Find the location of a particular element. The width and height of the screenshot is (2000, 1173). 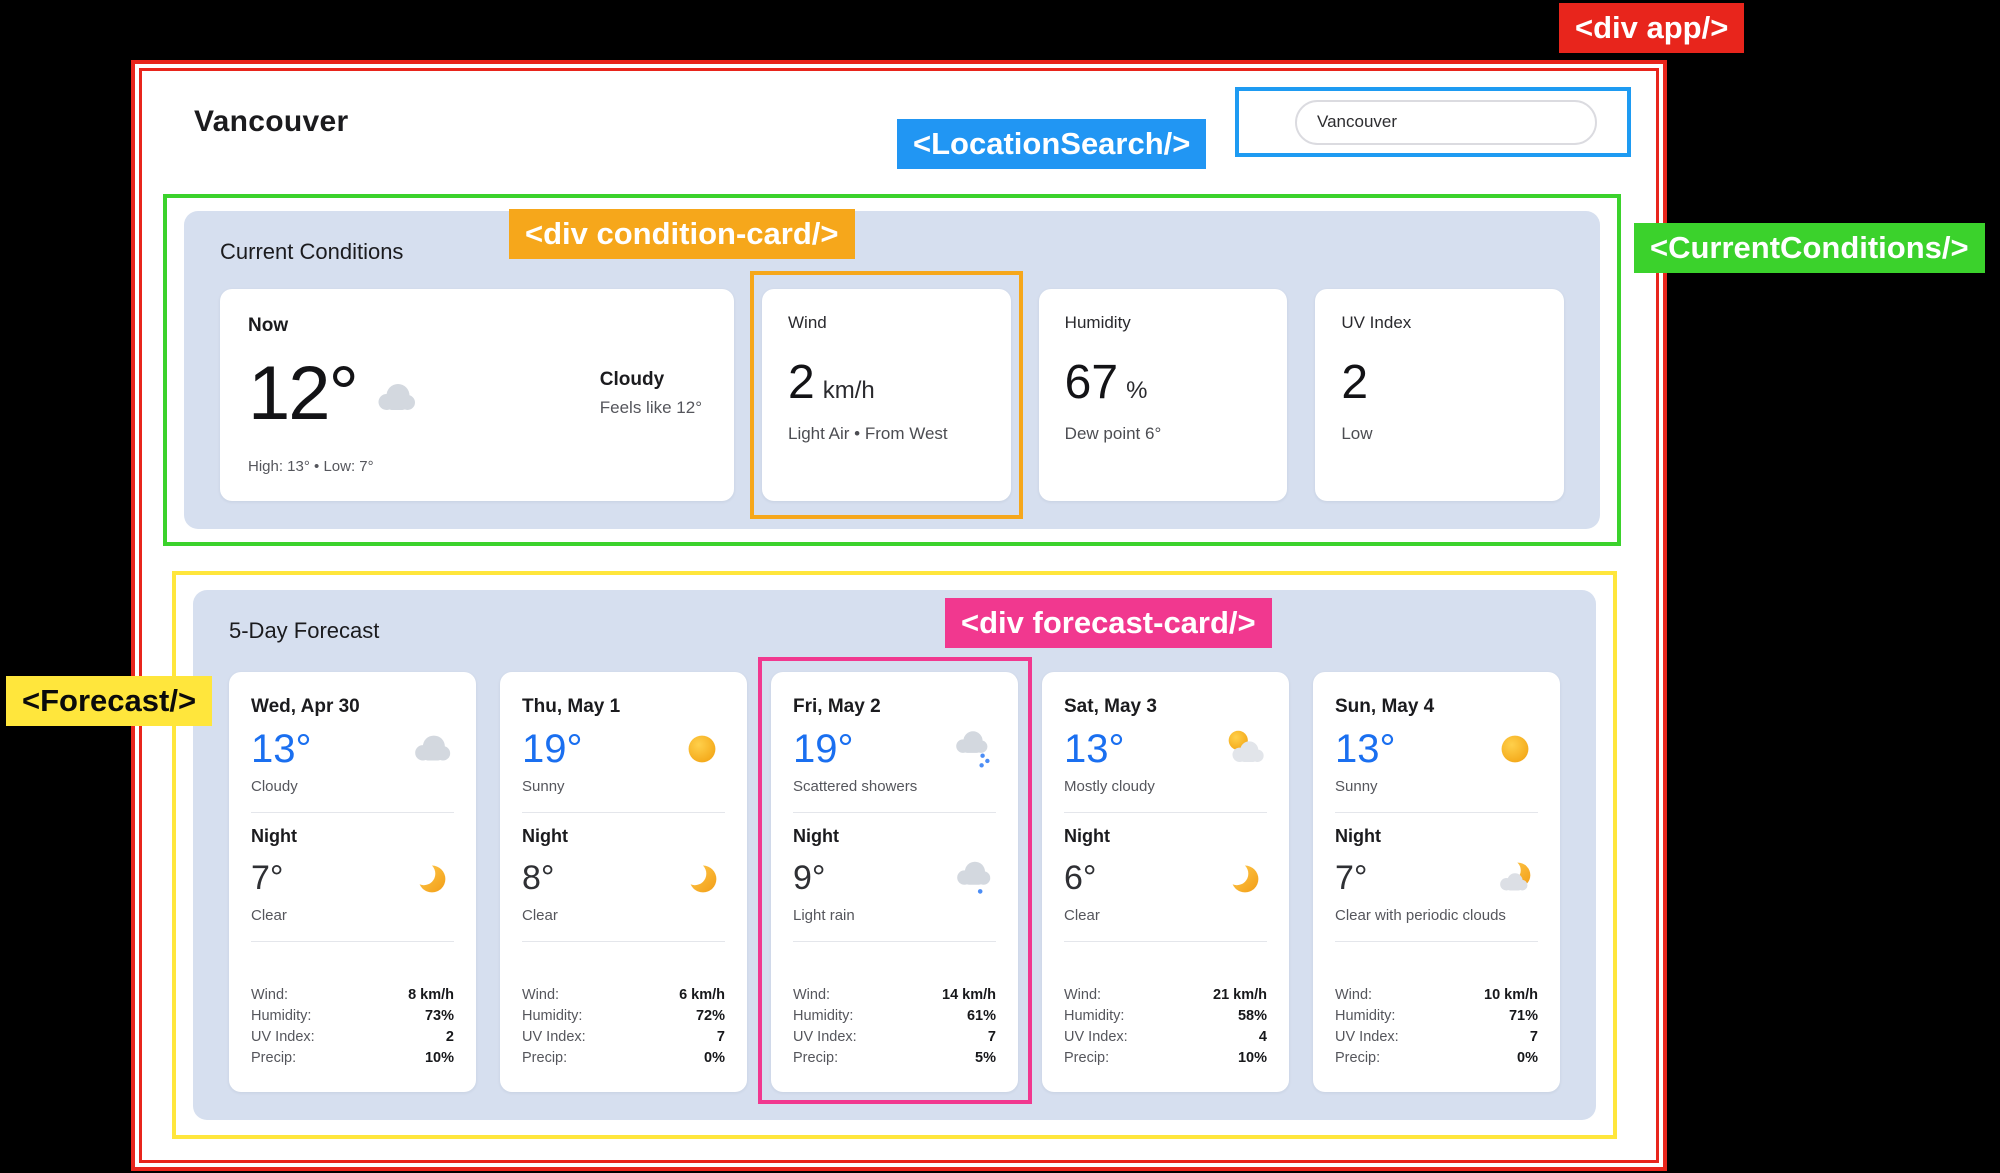

stat-row: Humidity: 72% is located at coordinates (623, 1015).